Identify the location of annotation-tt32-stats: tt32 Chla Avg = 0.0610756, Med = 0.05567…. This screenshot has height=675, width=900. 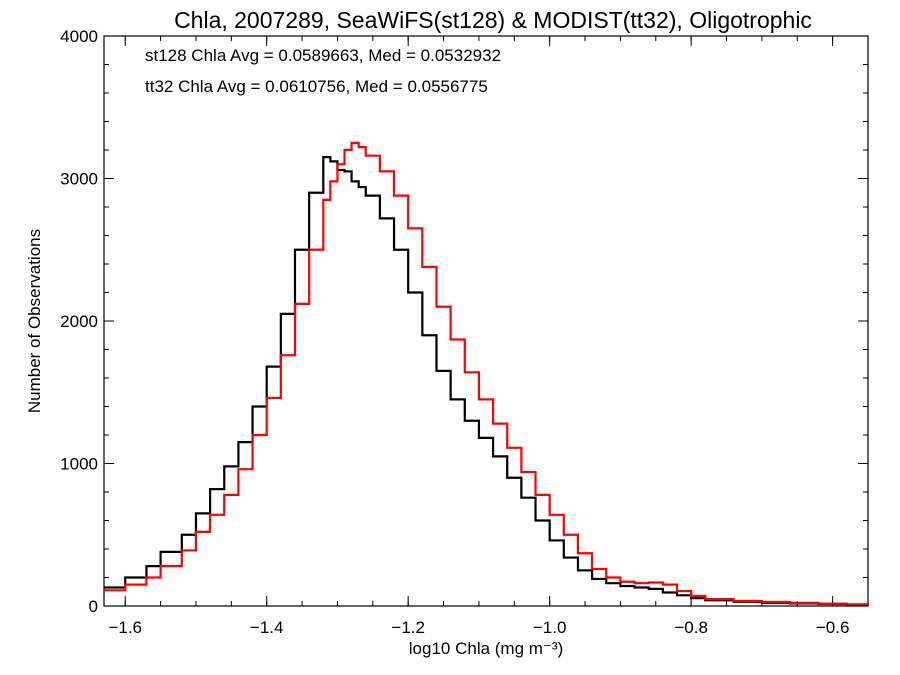
(316, 86).